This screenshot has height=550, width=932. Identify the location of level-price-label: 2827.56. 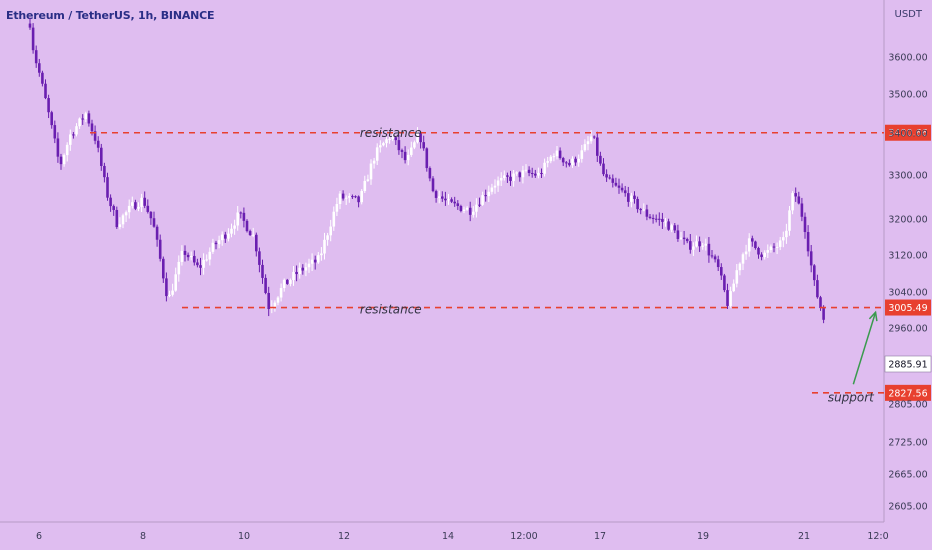
(907, 393).